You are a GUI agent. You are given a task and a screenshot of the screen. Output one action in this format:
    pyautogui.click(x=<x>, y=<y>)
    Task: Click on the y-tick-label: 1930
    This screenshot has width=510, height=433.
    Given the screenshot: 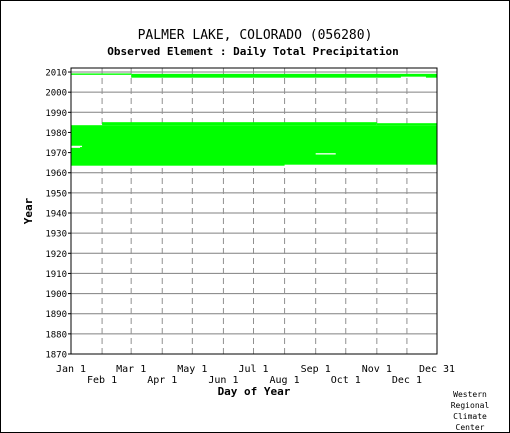 What is the action you would take?
    pyautogui.click(x=56, y=235)
    